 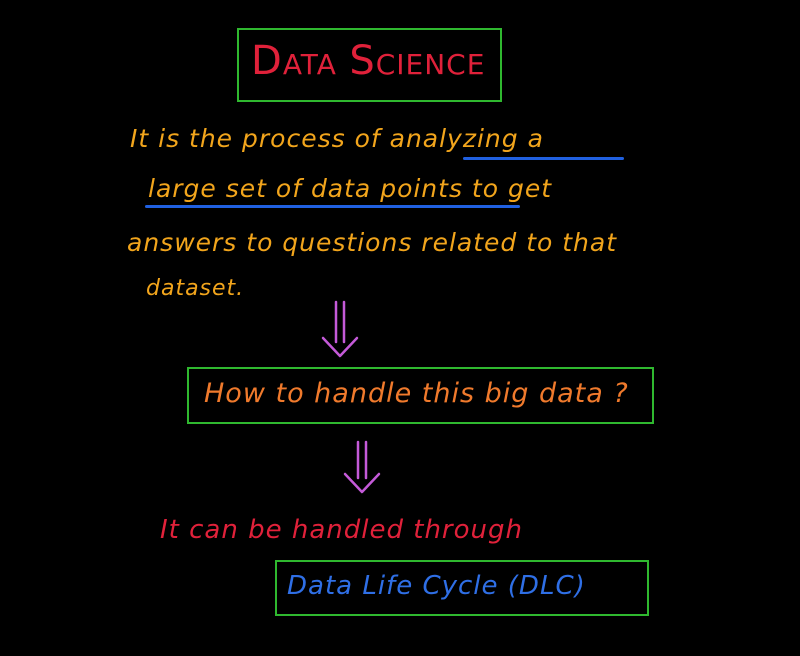 What do you see at coordinates (372, 242) in the screenshot?
I see `definition-line-3: answers to questions related to that` at bounding box center [372, 242].